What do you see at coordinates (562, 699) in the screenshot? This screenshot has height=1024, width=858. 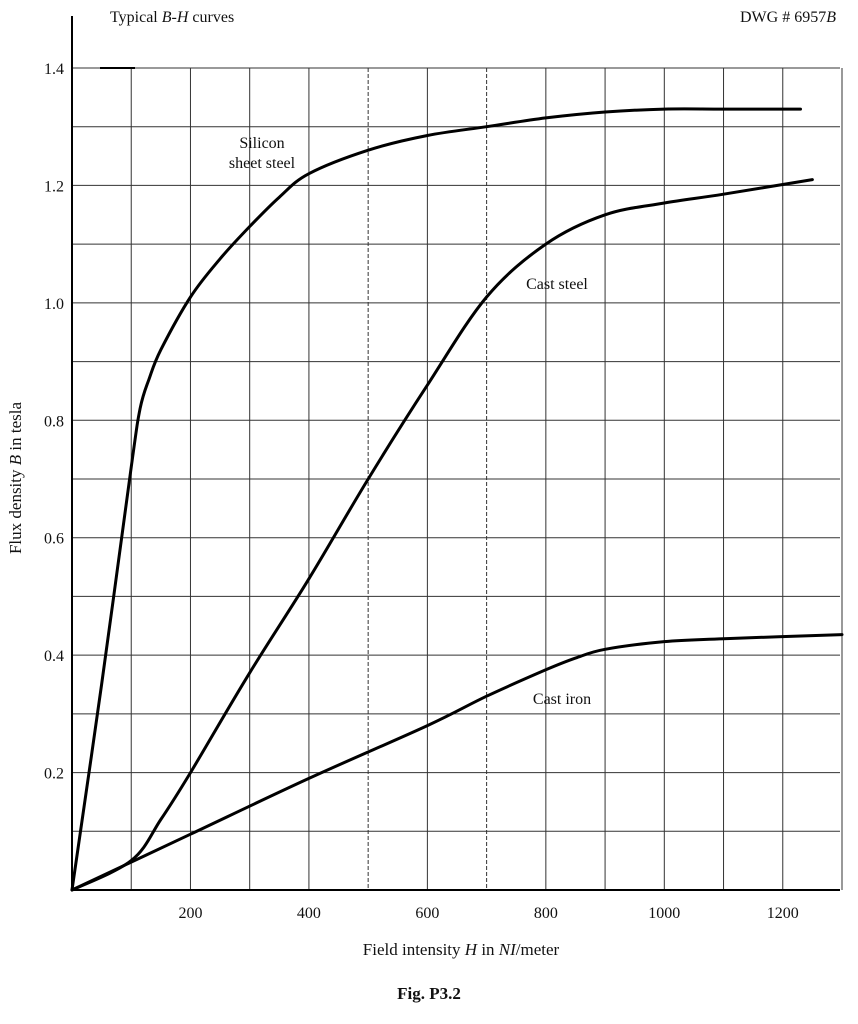 I see `series-label-cast-iron: Cast iron` at bounding box center [562, 699].